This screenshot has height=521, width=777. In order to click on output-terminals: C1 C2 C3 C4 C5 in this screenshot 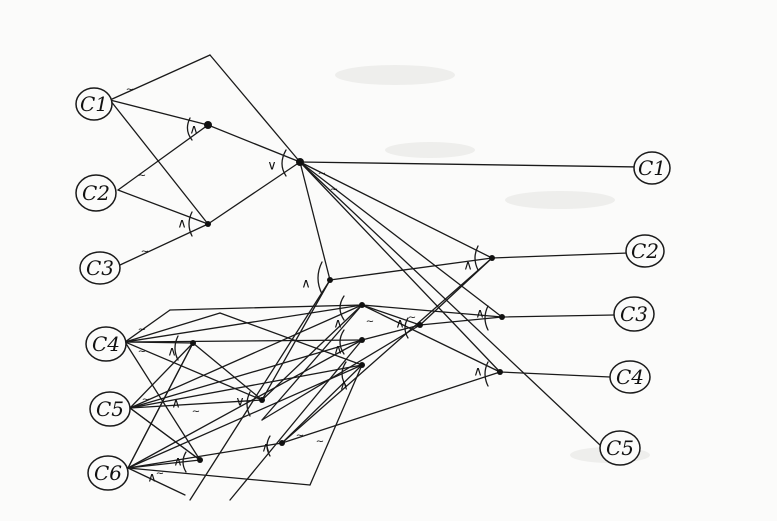, I will do `click(635, 308)`.